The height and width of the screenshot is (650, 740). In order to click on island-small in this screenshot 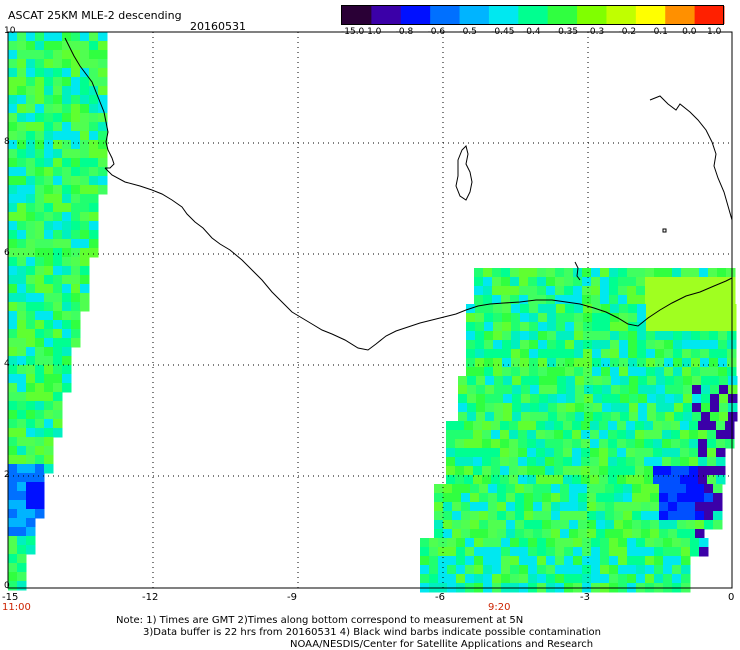, I will do `click(664, 230)`.